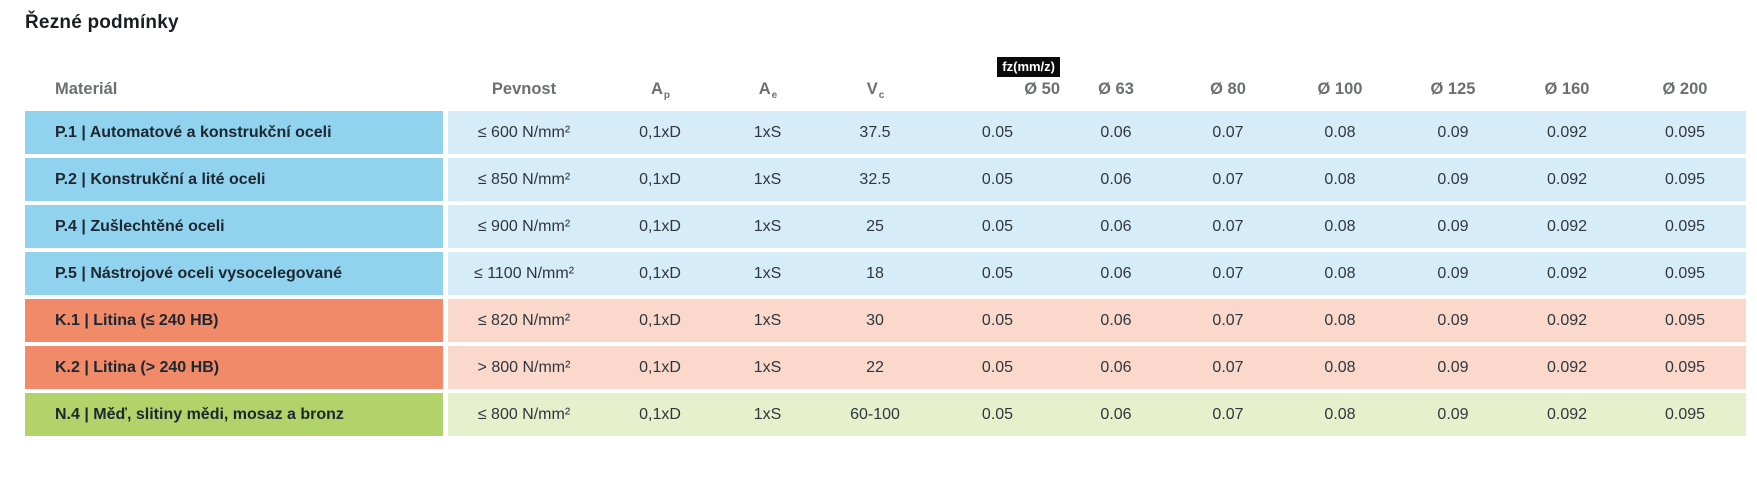 This screenshot has height=501, width=1757. Describe the element at coordinates (875, 367) in the screenshot. I see `vc-cell: 22` at that location.